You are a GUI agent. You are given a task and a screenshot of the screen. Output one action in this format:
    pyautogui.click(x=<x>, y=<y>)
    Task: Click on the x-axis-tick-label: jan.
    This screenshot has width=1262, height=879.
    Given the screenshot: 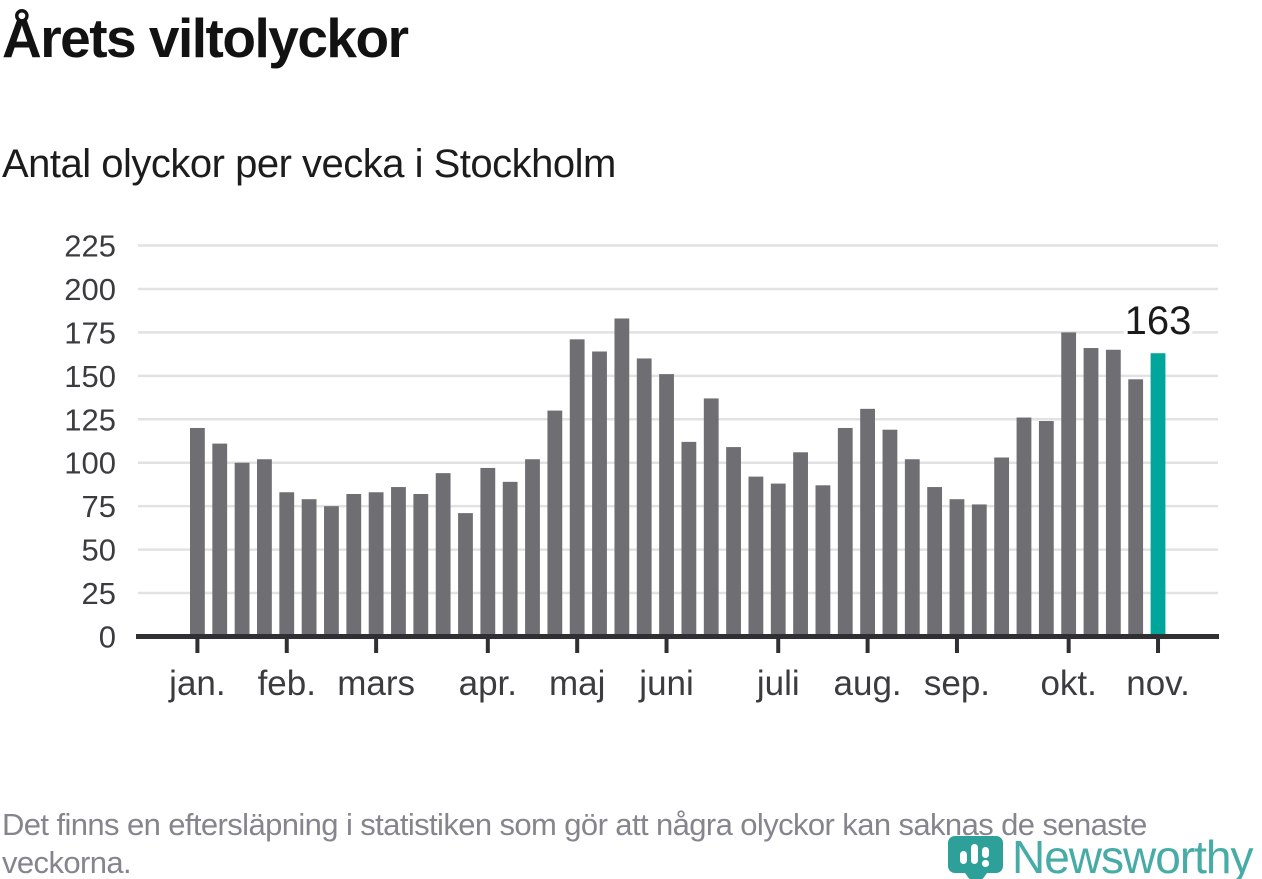 What is the action you would take?
    pyautogui.click(x=196, y=683)
    